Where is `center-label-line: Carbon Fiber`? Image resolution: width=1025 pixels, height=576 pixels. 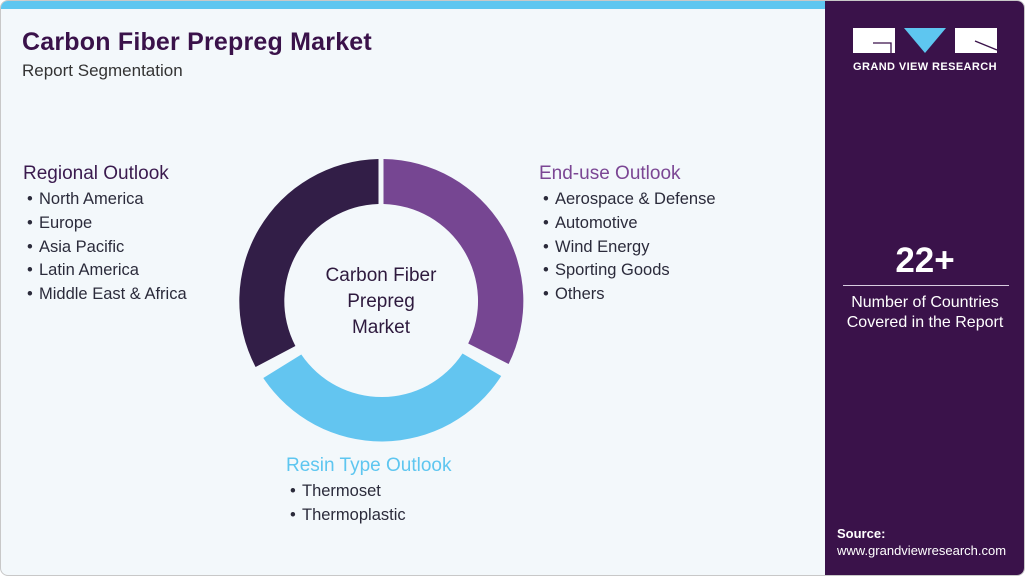 center-label-line: Carbon Fiber is located at coordinates (381, 275).